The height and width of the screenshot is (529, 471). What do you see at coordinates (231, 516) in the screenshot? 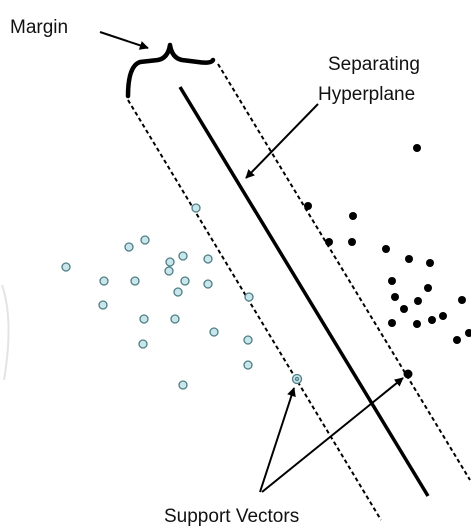
I see `support-vectors-label: Support Vectors` at bounding box center [231, 516].